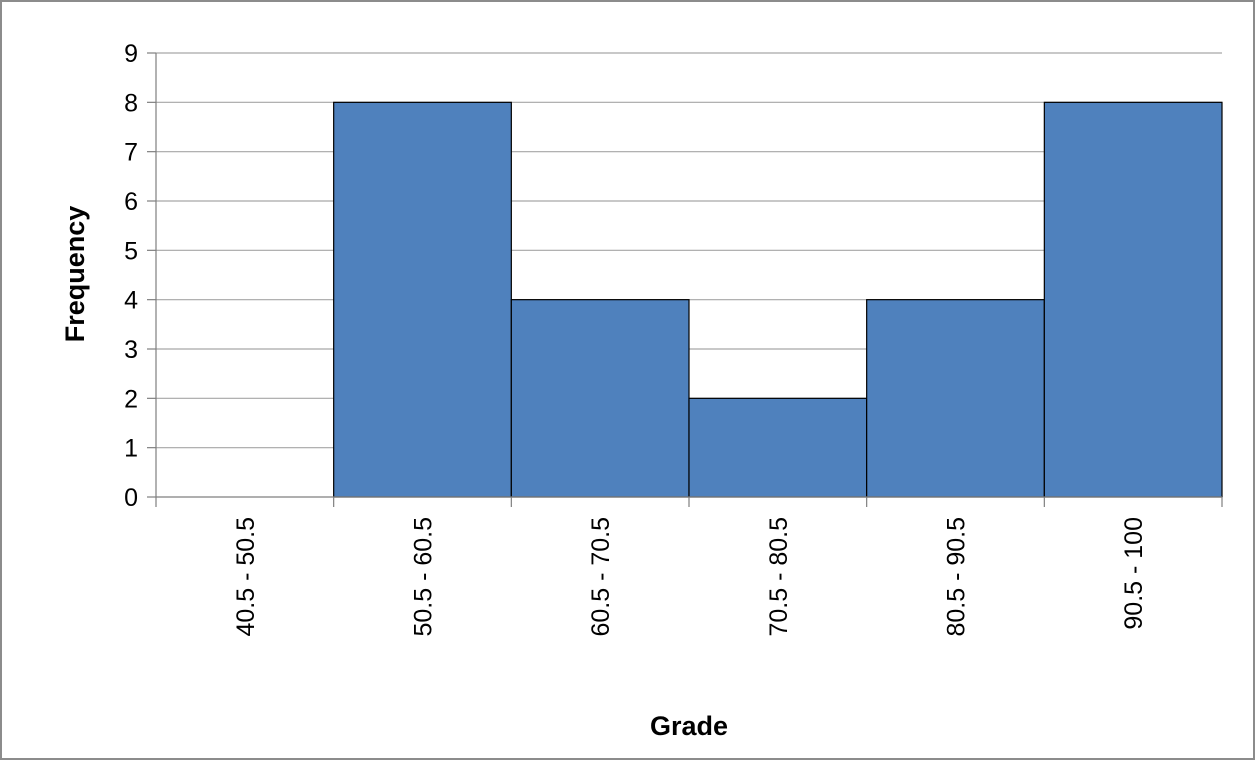 This screenshot has width=1255, height=762. I want to click on y-tick-label: 3, so click(131, 350).